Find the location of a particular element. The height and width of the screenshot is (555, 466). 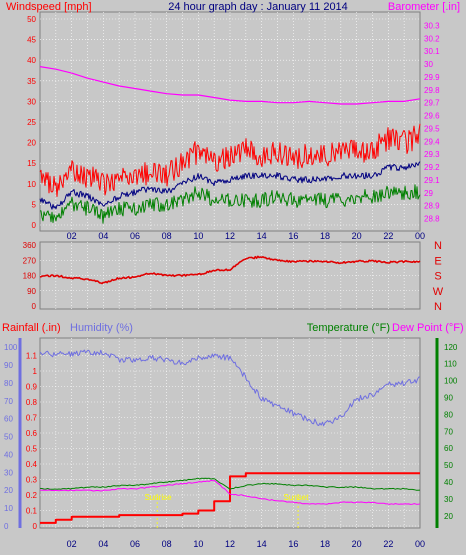

bottom-time-tick-label: 22 is located at coordinates (388, 544).